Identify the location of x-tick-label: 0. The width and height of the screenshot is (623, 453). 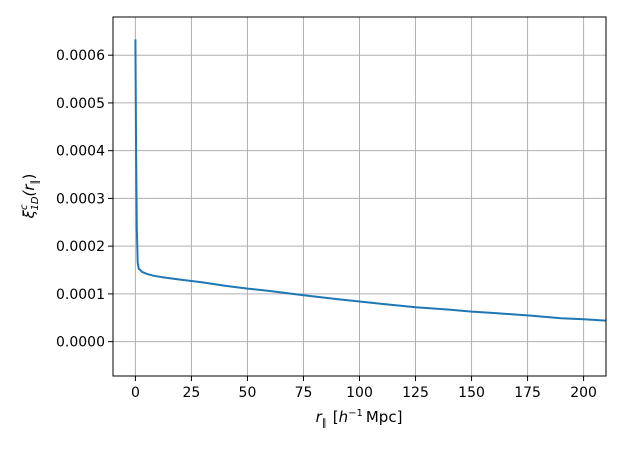
(135, 393).